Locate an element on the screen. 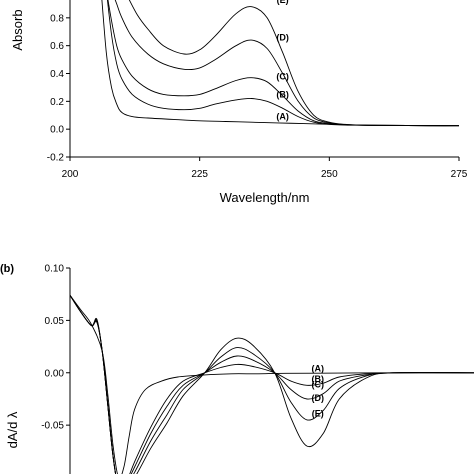 The image size is (474, 474). x-axis-title: Wavelength/nm is located at coordinates (265, 197).